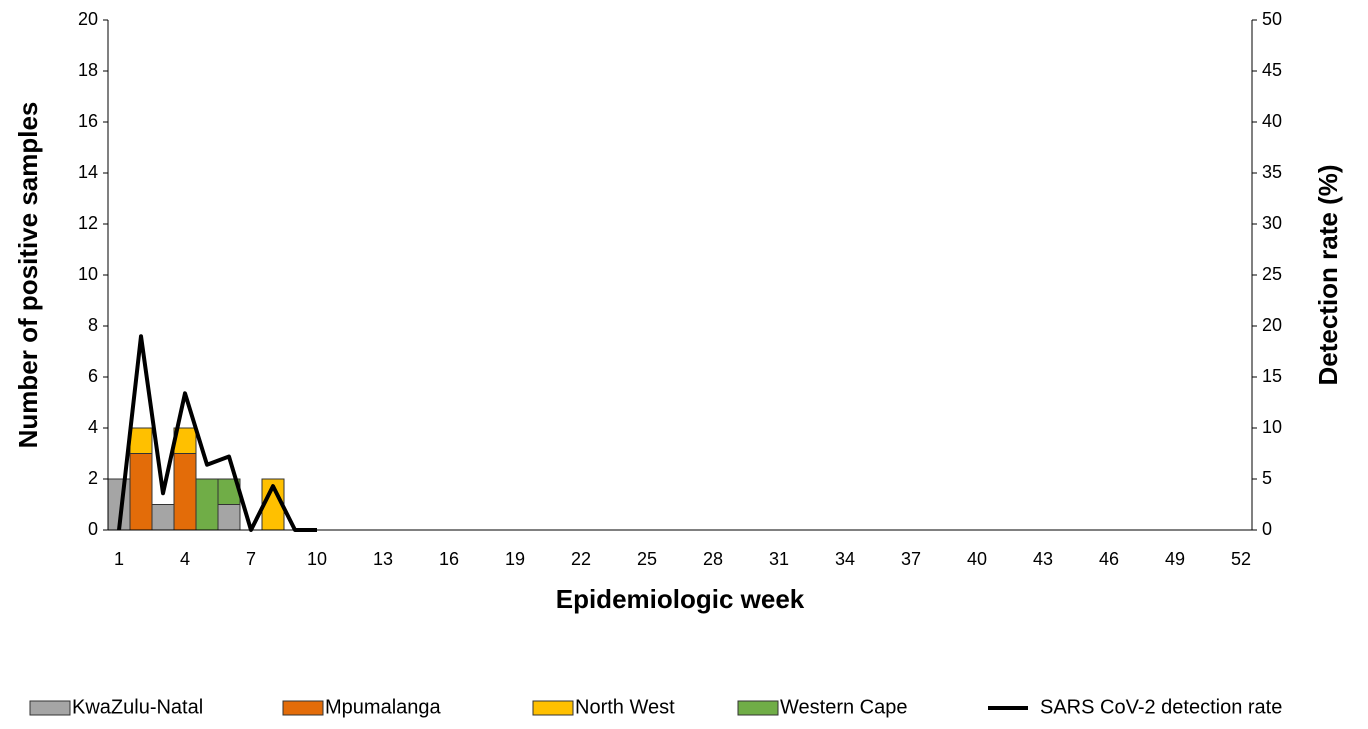 The height and width of the screenshot is (729, 1368). I want to click on y-tick-label: 10, so click(88, 274).